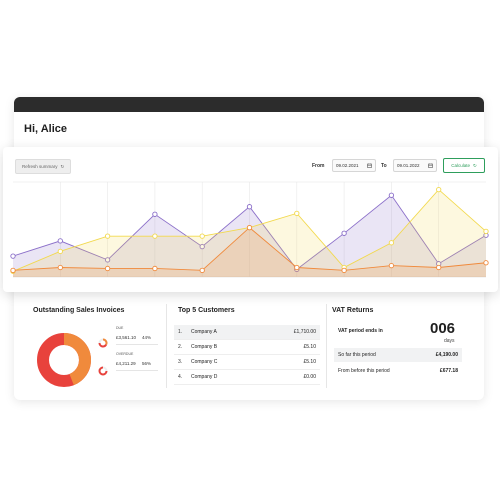 The width and height of the screenshot is (500, 500). I want to click on vat-days-number: 006, so click(443, 328).